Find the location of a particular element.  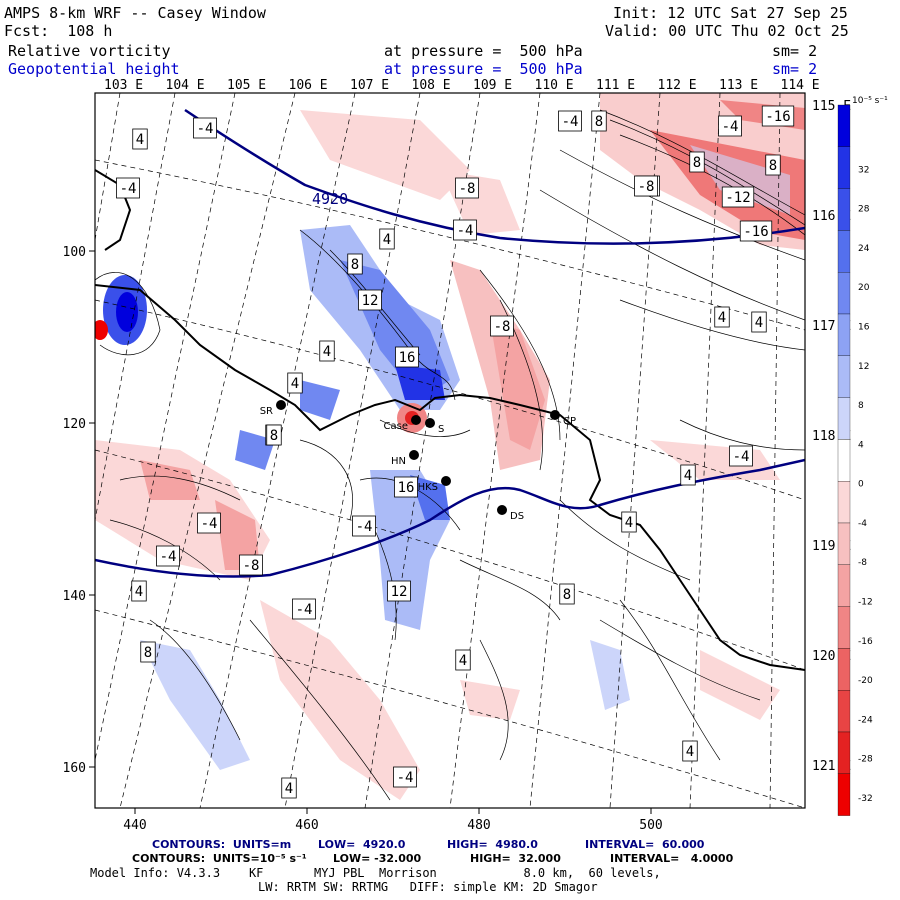

init-time: Init: 12 UTC Sat 27 Sep 25 is located at coordinates (730, 13).